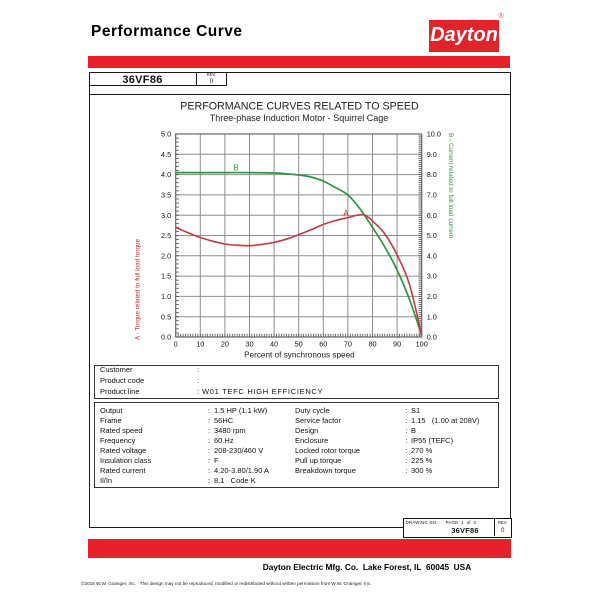 The image size is (600, 600). What do you see at coordinates (274, 344) in the screenshot?
I see `svg-text: 40` at bounding box center [274, 344].